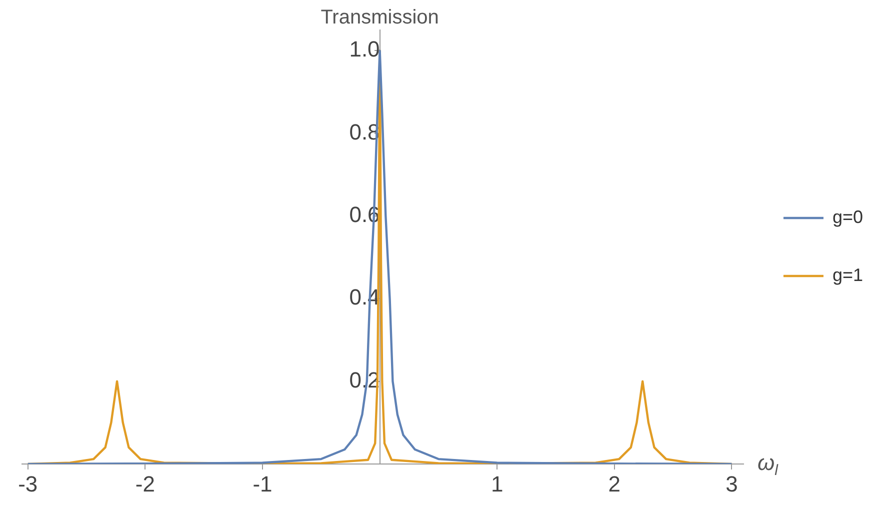 Image resolution: width=883 pixels, height=508 pixels. What do you see at coordinates (262, 483) in the screenshot?
I see `x-tick-label: -1` at bounding box center [262, 483].